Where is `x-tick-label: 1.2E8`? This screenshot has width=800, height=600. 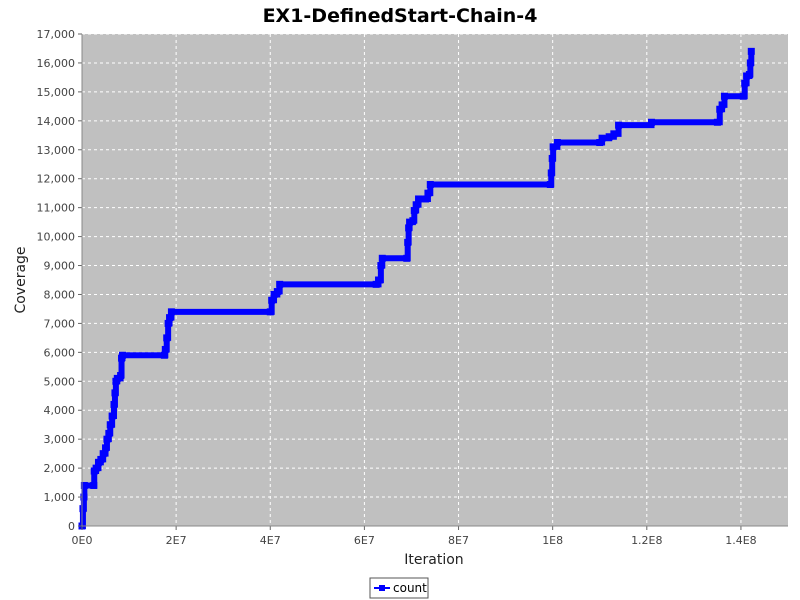
x-tick-label: 1.2E8 is located at coordinates (646, 540).